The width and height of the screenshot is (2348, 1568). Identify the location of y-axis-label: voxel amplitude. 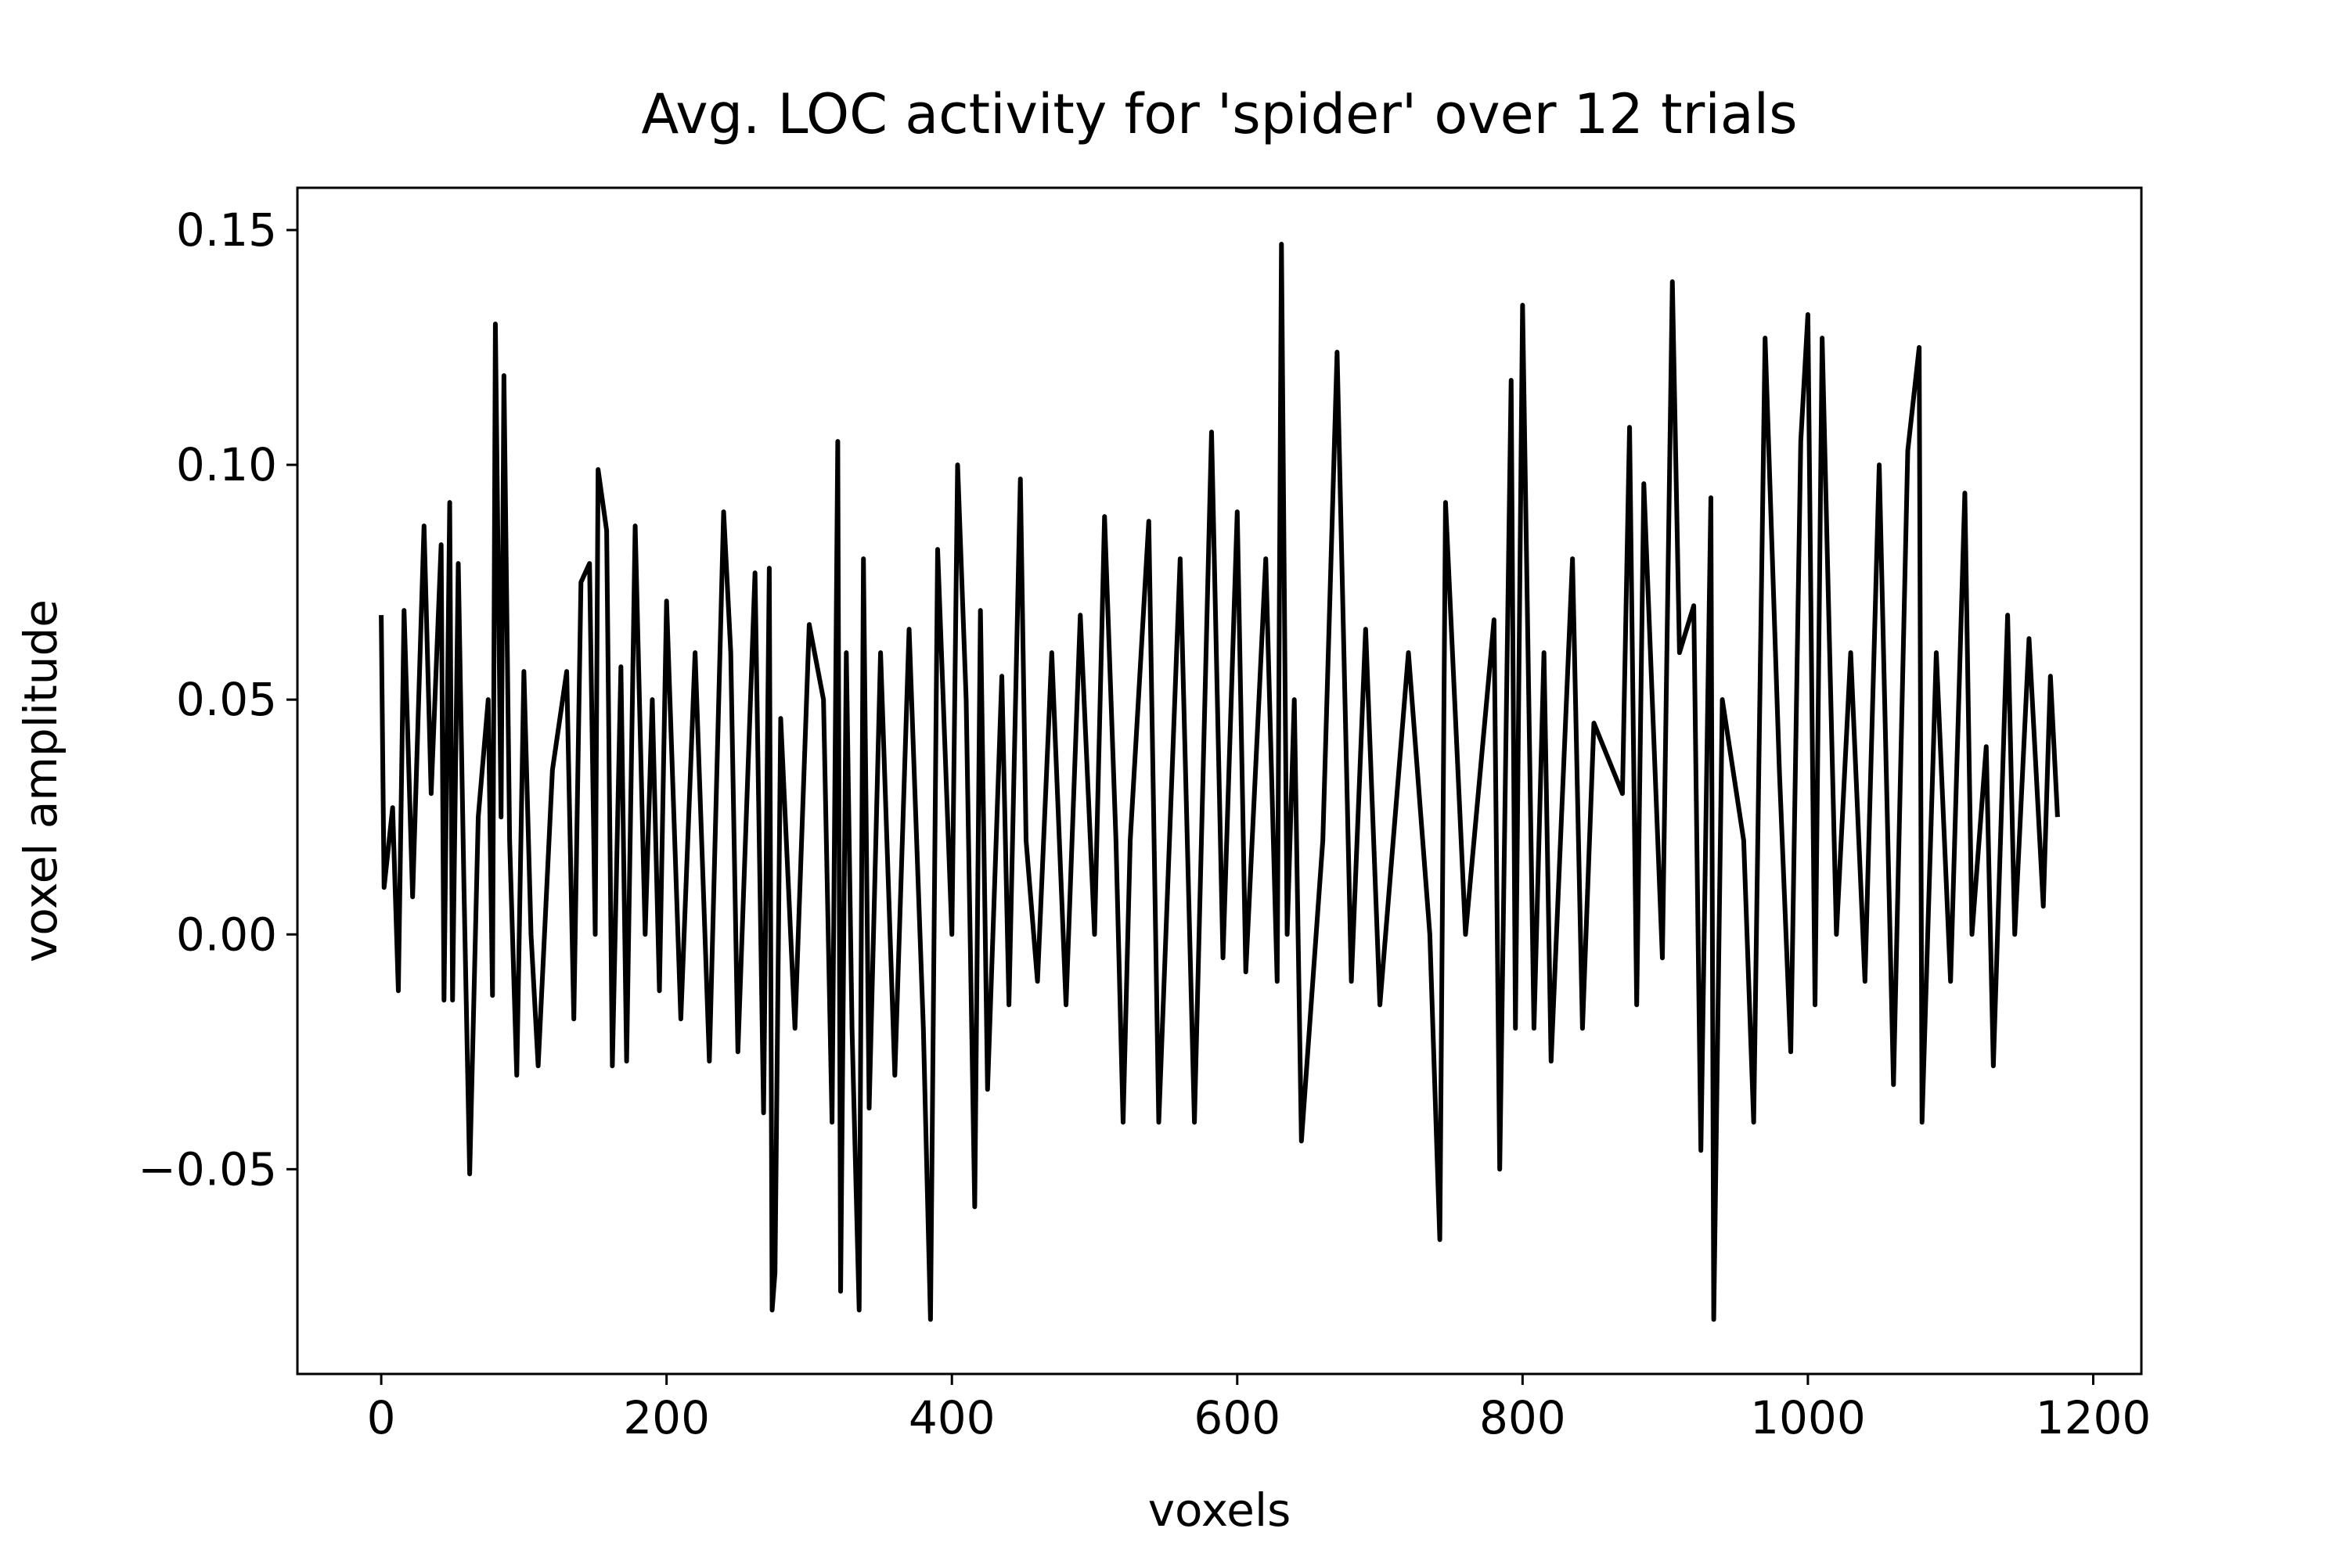
(40, 781).